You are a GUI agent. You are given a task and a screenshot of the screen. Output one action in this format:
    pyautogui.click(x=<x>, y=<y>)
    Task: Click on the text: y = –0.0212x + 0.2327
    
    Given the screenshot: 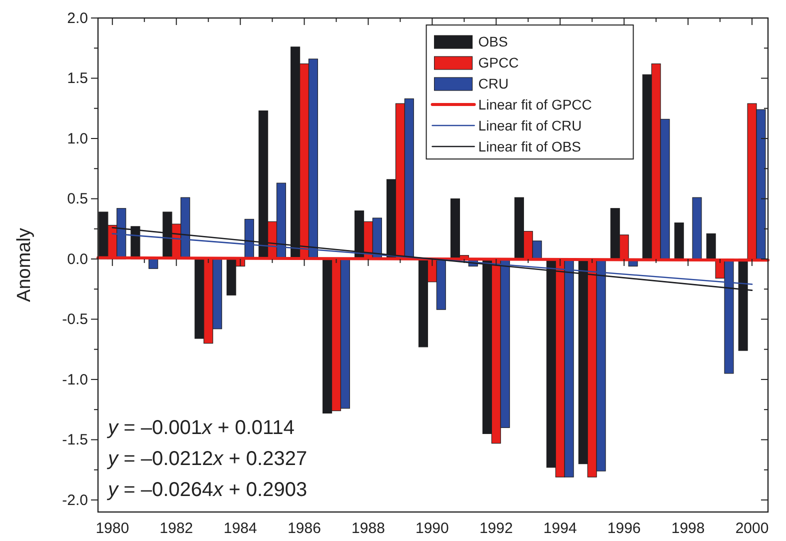 What is the action you would take?
    pyautogui.click(x=208, y=459)
    